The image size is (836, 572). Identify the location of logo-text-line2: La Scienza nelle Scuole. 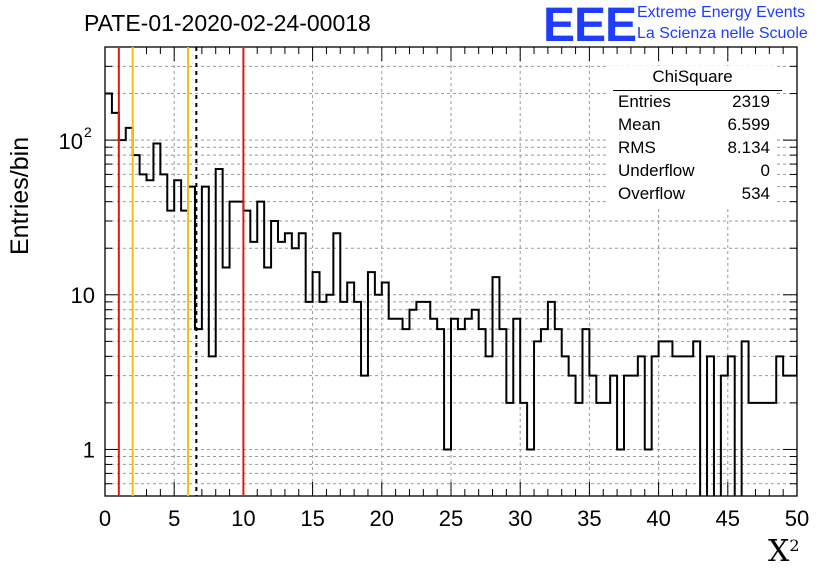
(722, 33).